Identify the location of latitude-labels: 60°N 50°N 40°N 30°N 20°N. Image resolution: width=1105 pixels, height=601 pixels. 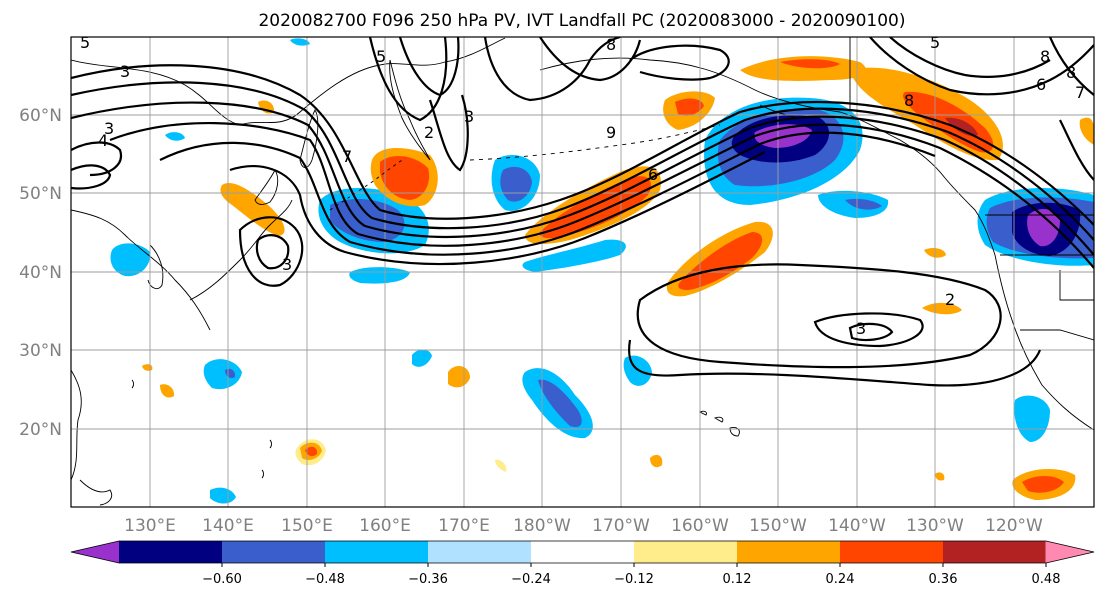
(40, 273).